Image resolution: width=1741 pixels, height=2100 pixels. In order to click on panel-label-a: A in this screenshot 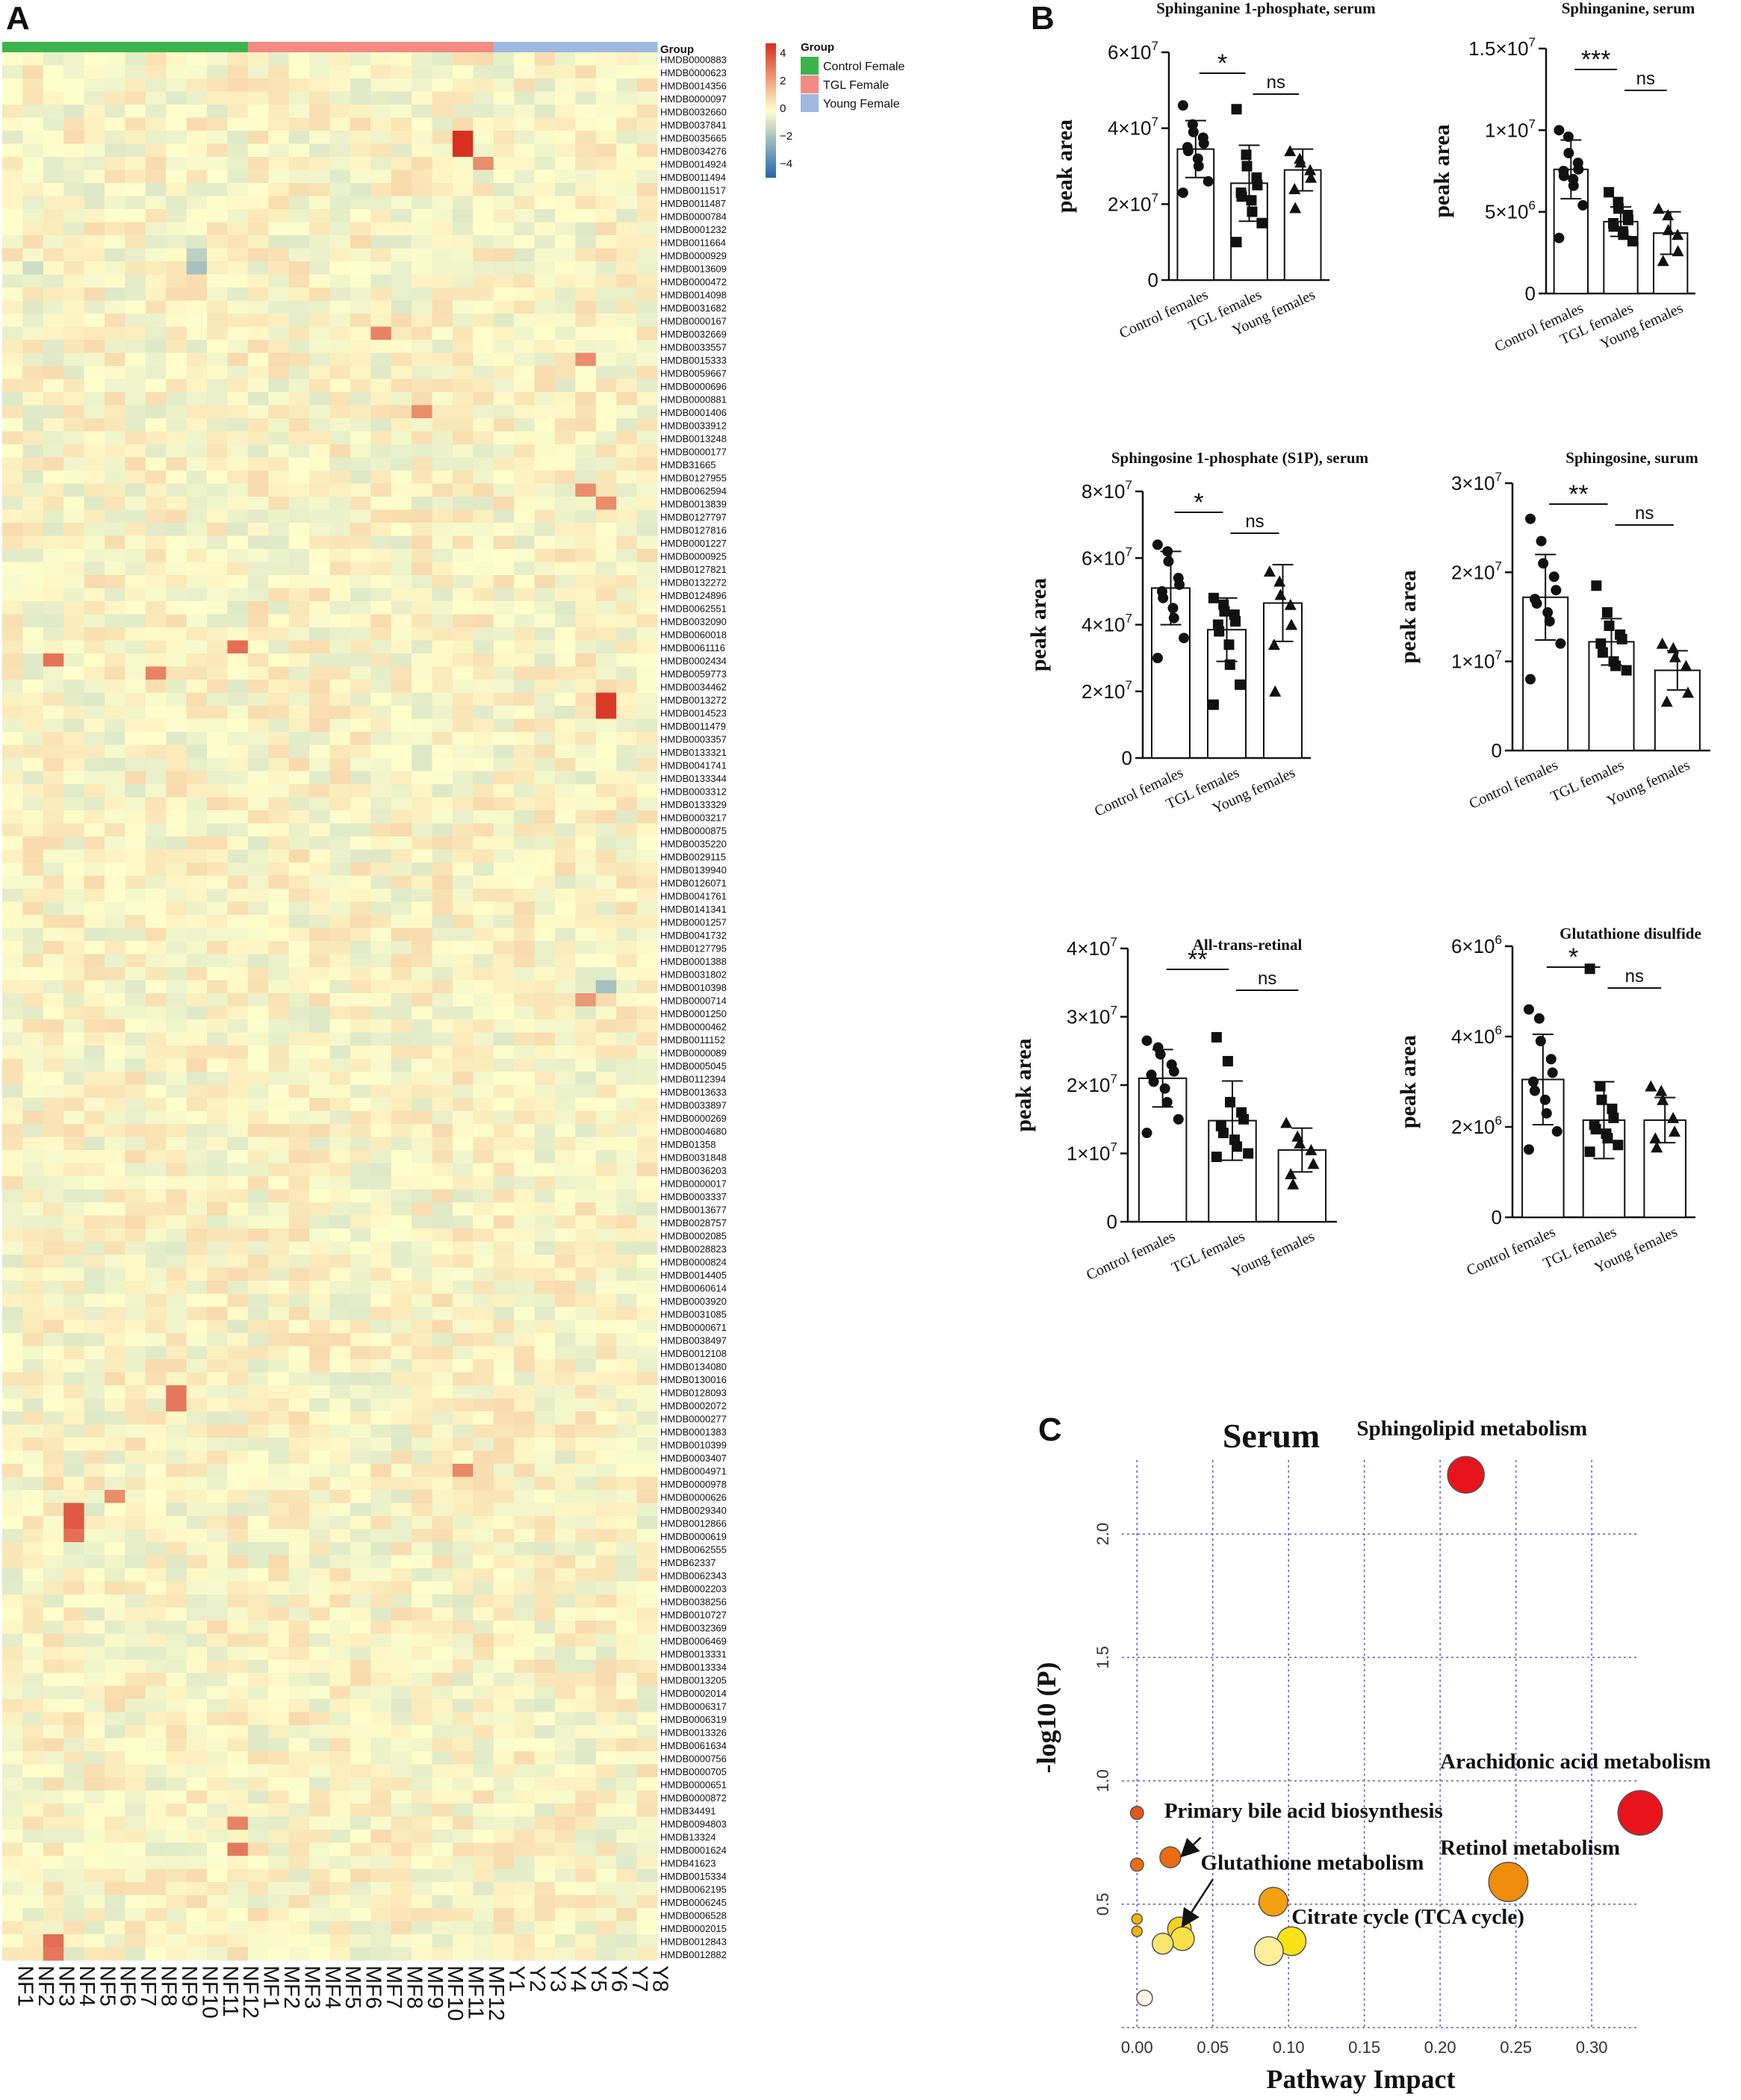, I will do `click(18, 18)`.